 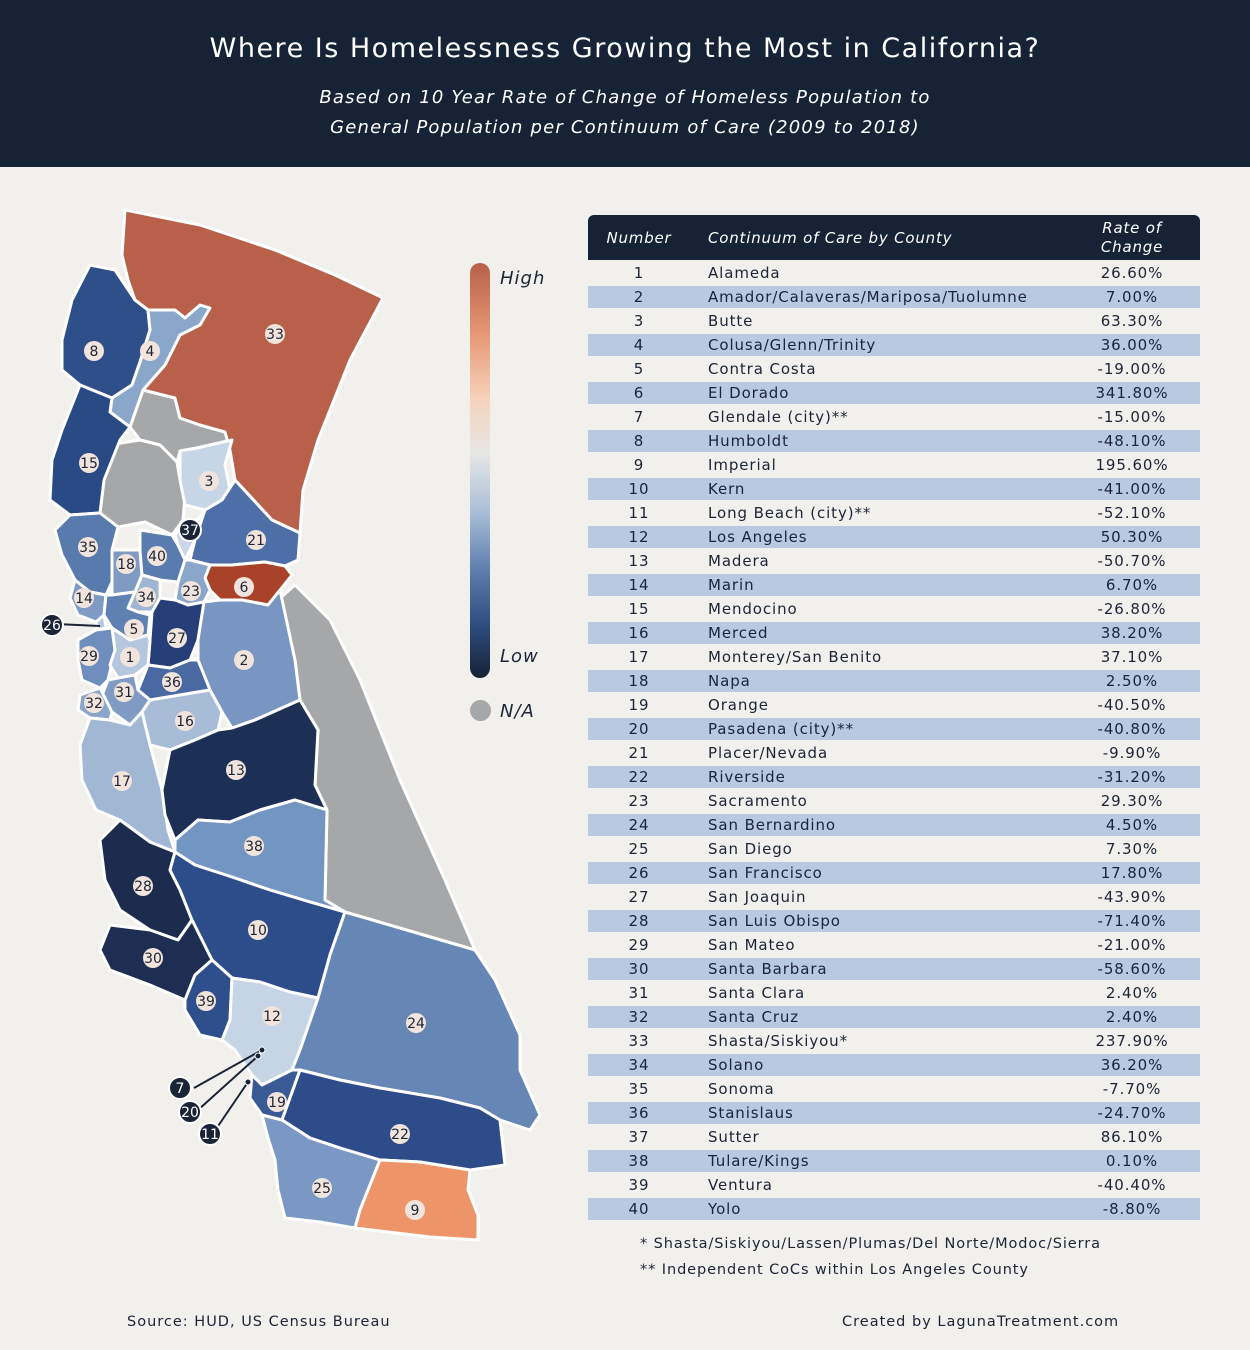 I want to click on table-row: 15 Mendocino -26.80%, so click(x=894, y=609).